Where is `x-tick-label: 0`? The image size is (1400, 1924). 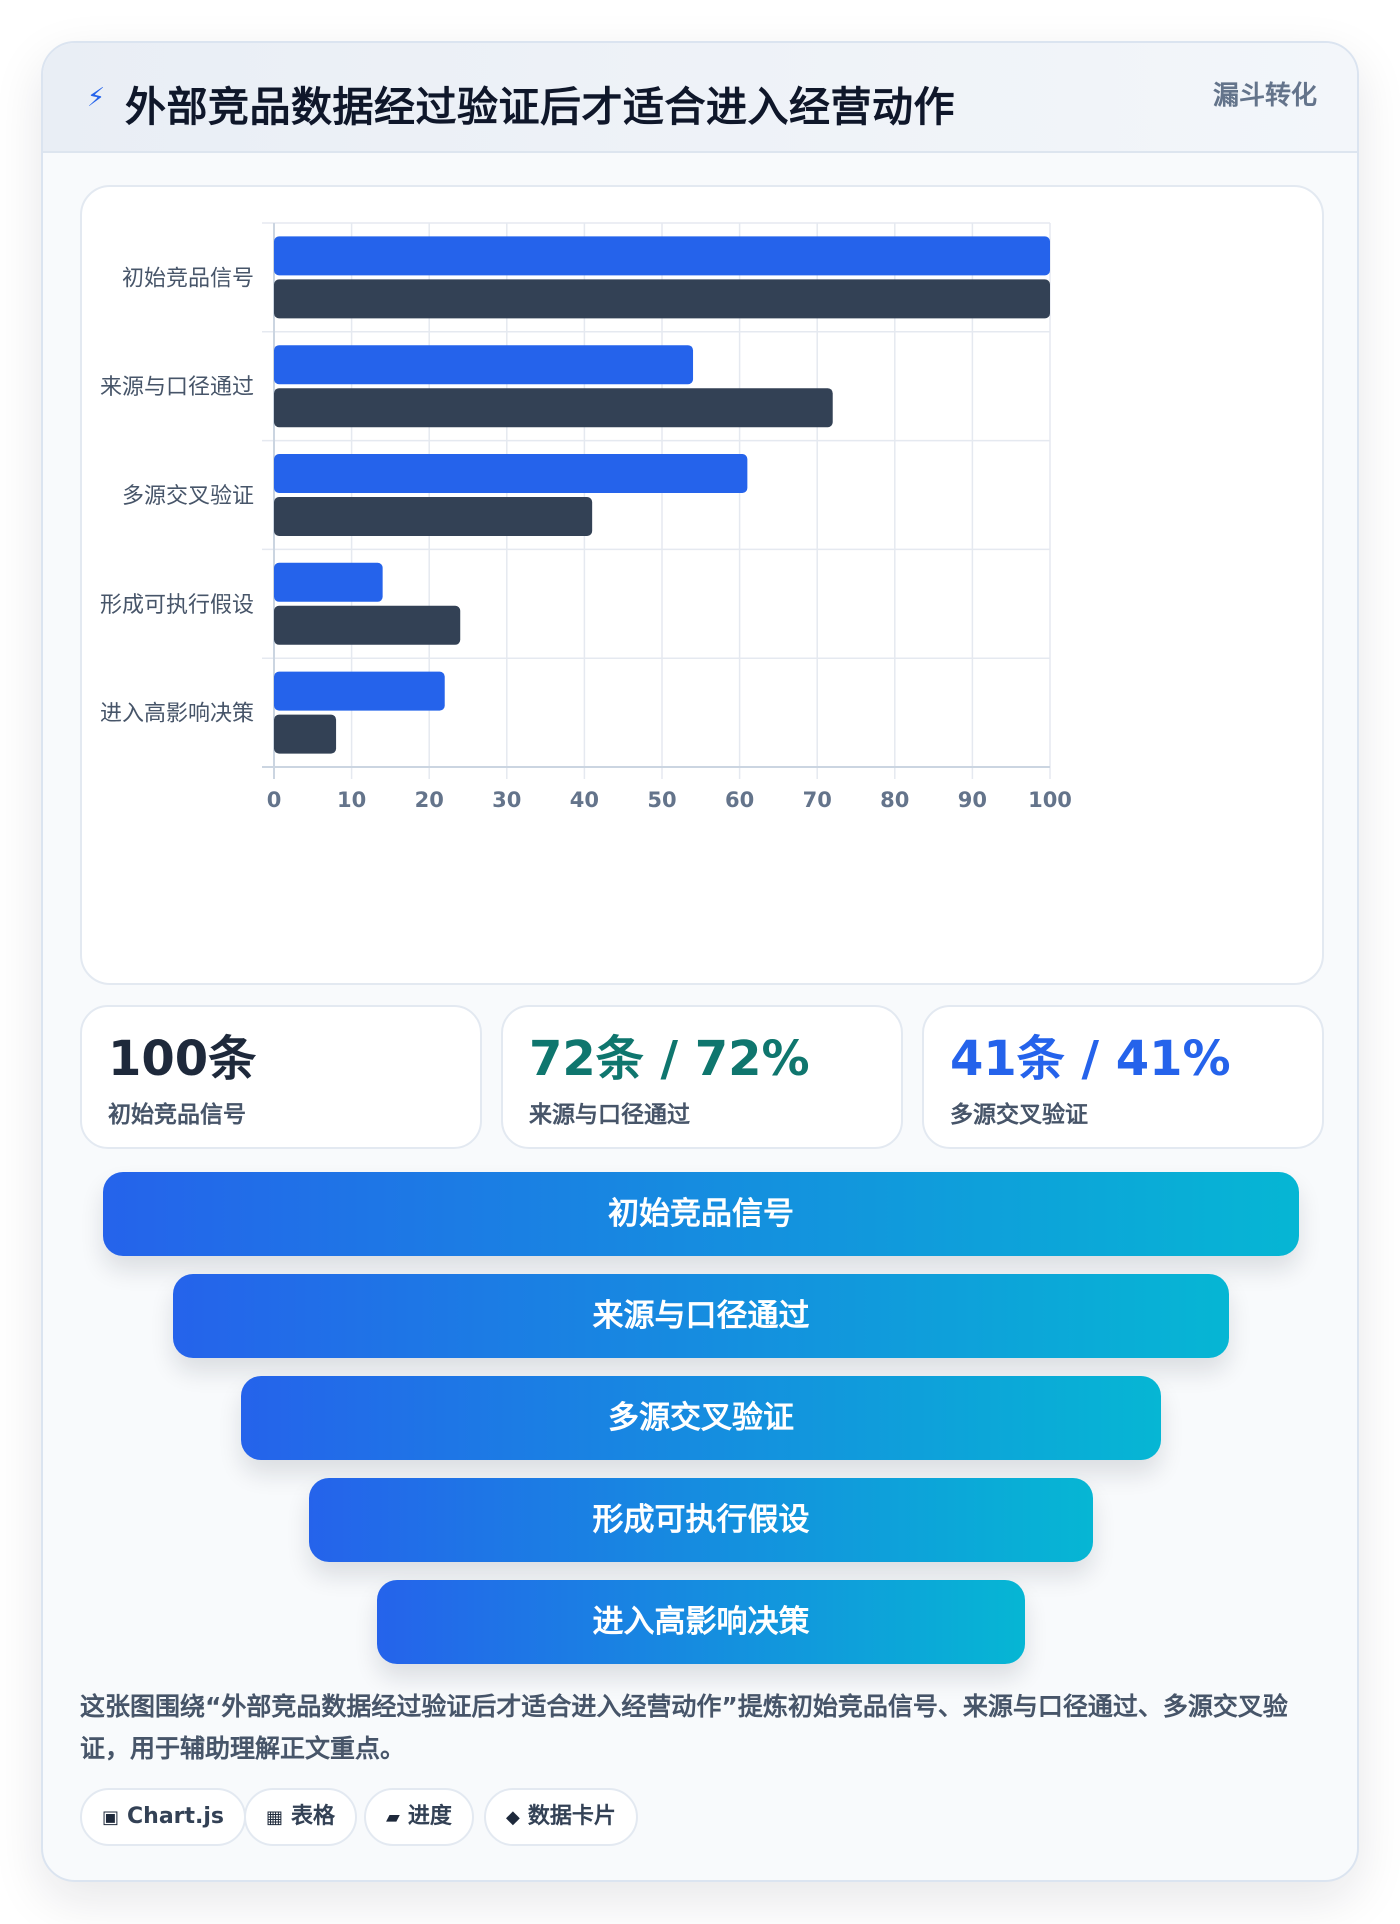
x-tick-label: 0 is located at coordinates (274, 800).